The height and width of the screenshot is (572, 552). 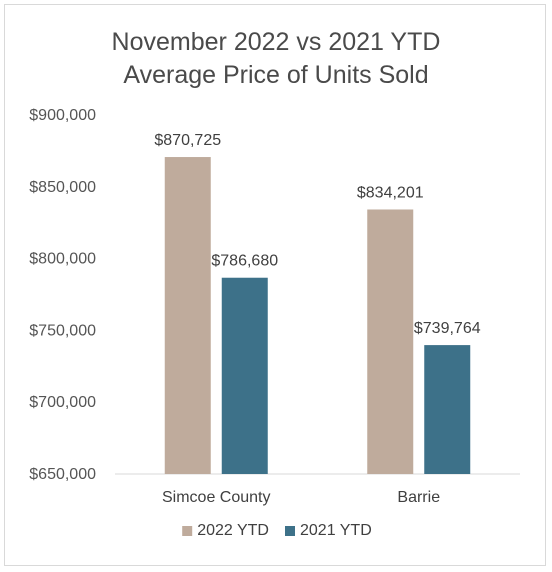 What do you see at coordinates (216, 497) in the screenshot?
I see `x-tick-label: Simcoe County` at bounding box center [216, 497].